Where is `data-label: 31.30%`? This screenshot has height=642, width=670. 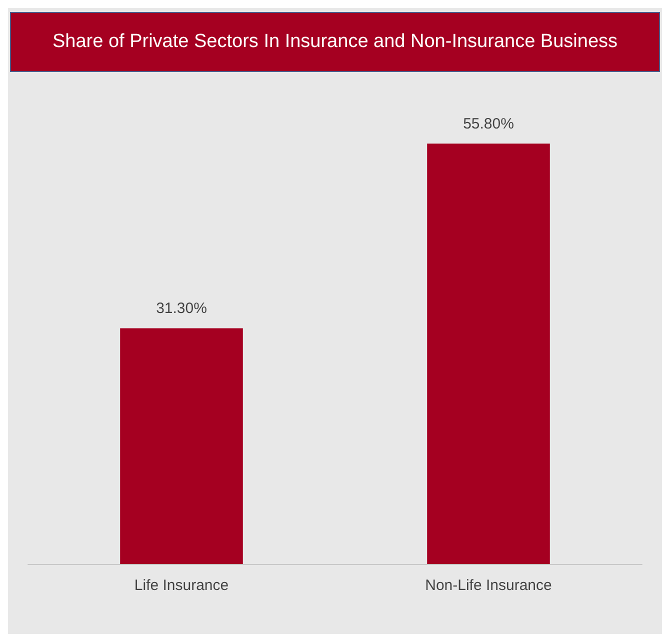
data-label: 31.30% is located at coordinates (181, 309).